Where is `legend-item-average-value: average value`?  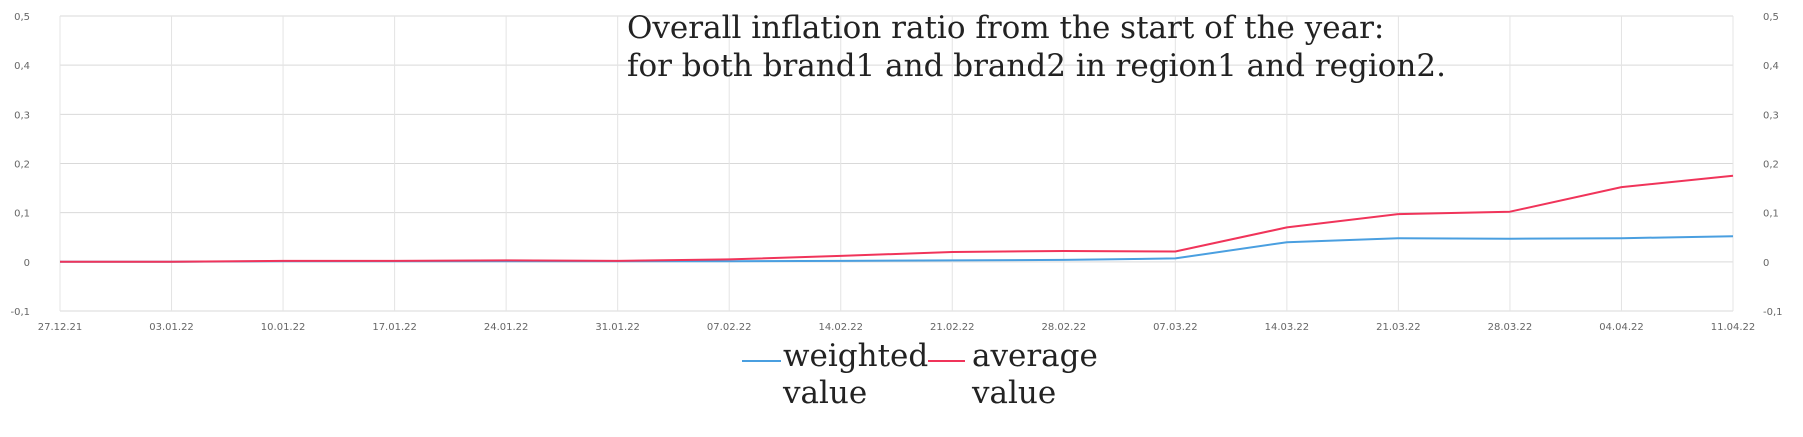
legend-item-average-value: average value is located at coordinates (1013, 374).